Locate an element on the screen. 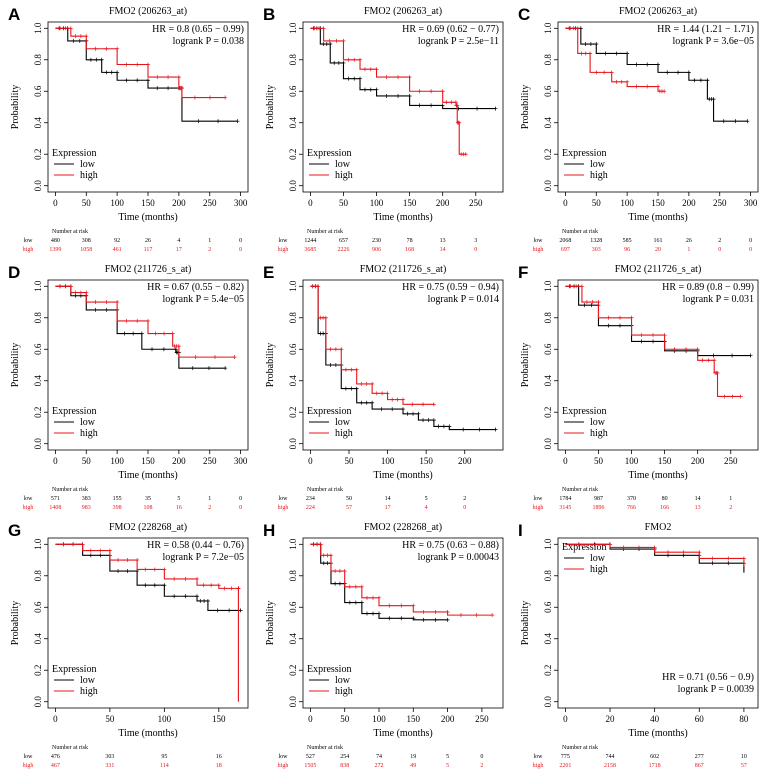 The image size is (765, 779). risk-count-high: 13 is located at coordinates (698, 508).